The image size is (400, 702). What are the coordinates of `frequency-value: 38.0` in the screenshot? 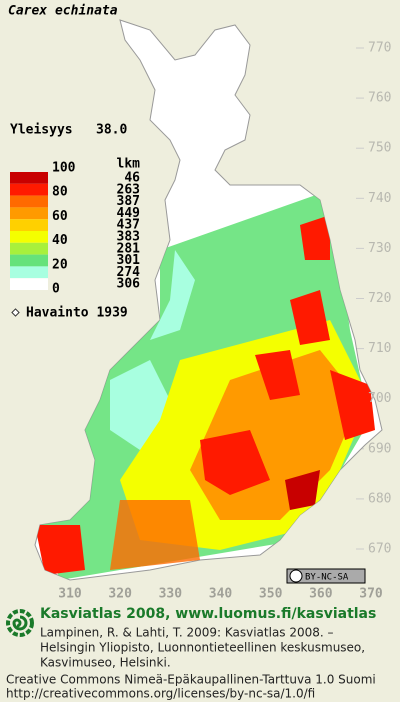 It's located at (111, 130).